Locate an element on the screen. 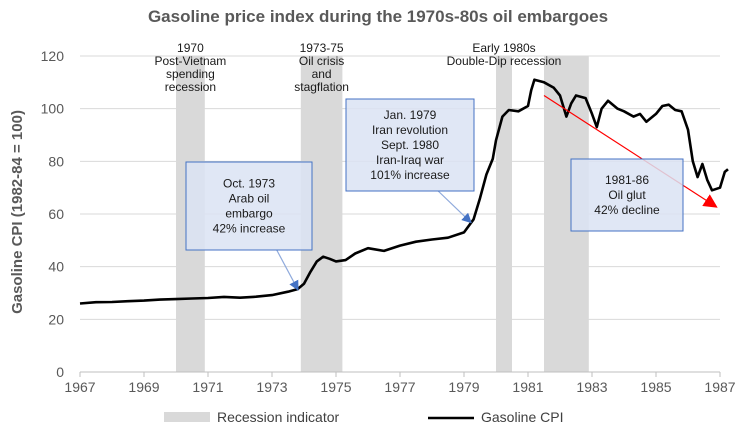 This screenshot has width=756, height=434. annotation-text: Oil glut is located at coordinates (627, 195).